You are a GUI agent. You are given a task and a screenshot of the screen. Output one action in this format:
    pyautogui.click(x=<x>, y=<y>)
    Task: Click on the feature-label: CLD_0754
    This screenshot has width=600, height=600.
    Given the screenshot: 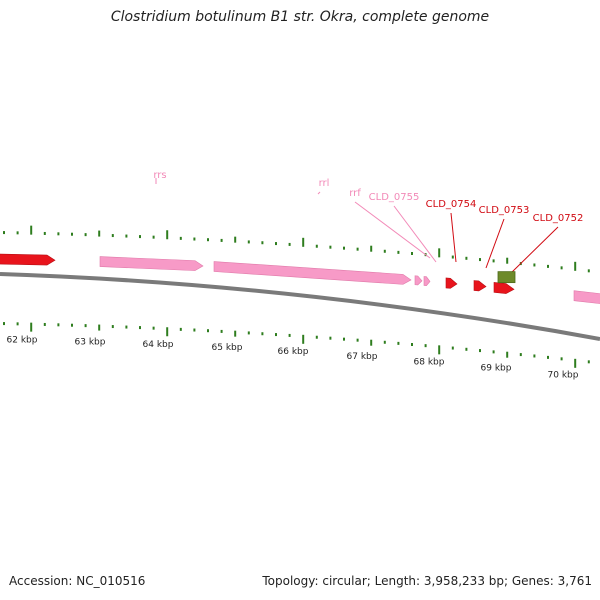 What is the action you would take?
    pyautogui.click(x=451, y=204)
    